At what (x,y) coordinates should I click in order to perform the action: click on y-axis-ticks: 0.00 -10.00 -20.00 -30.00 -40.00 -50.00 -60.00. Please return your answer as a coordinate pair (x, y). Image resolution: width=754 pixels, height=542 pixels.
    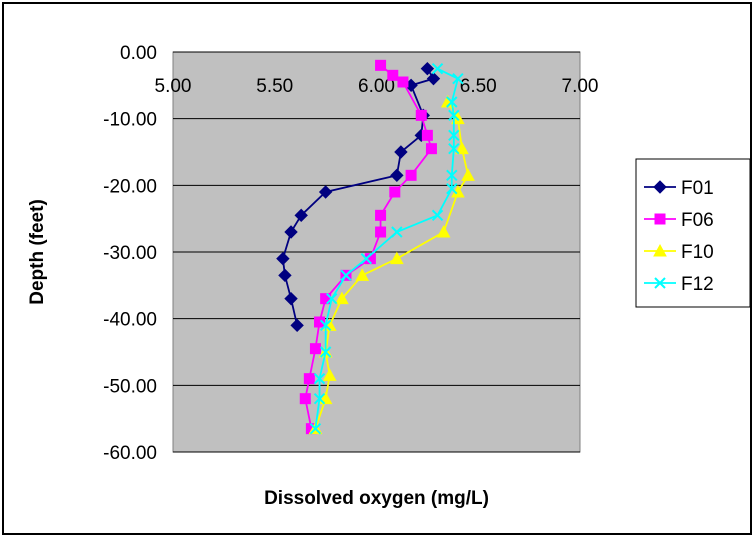
    Looking at the image, I should click on (130, 253).